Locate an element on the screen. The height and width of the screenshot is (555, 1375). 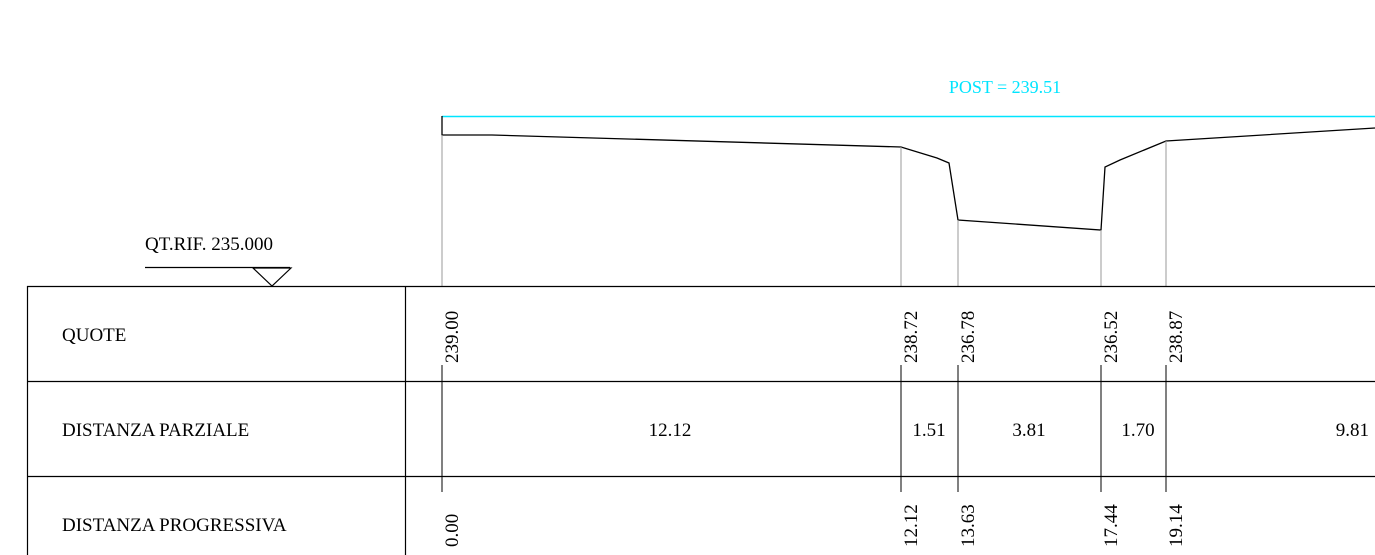
quota-value: 236.78 is located at coordinates (968, 337).